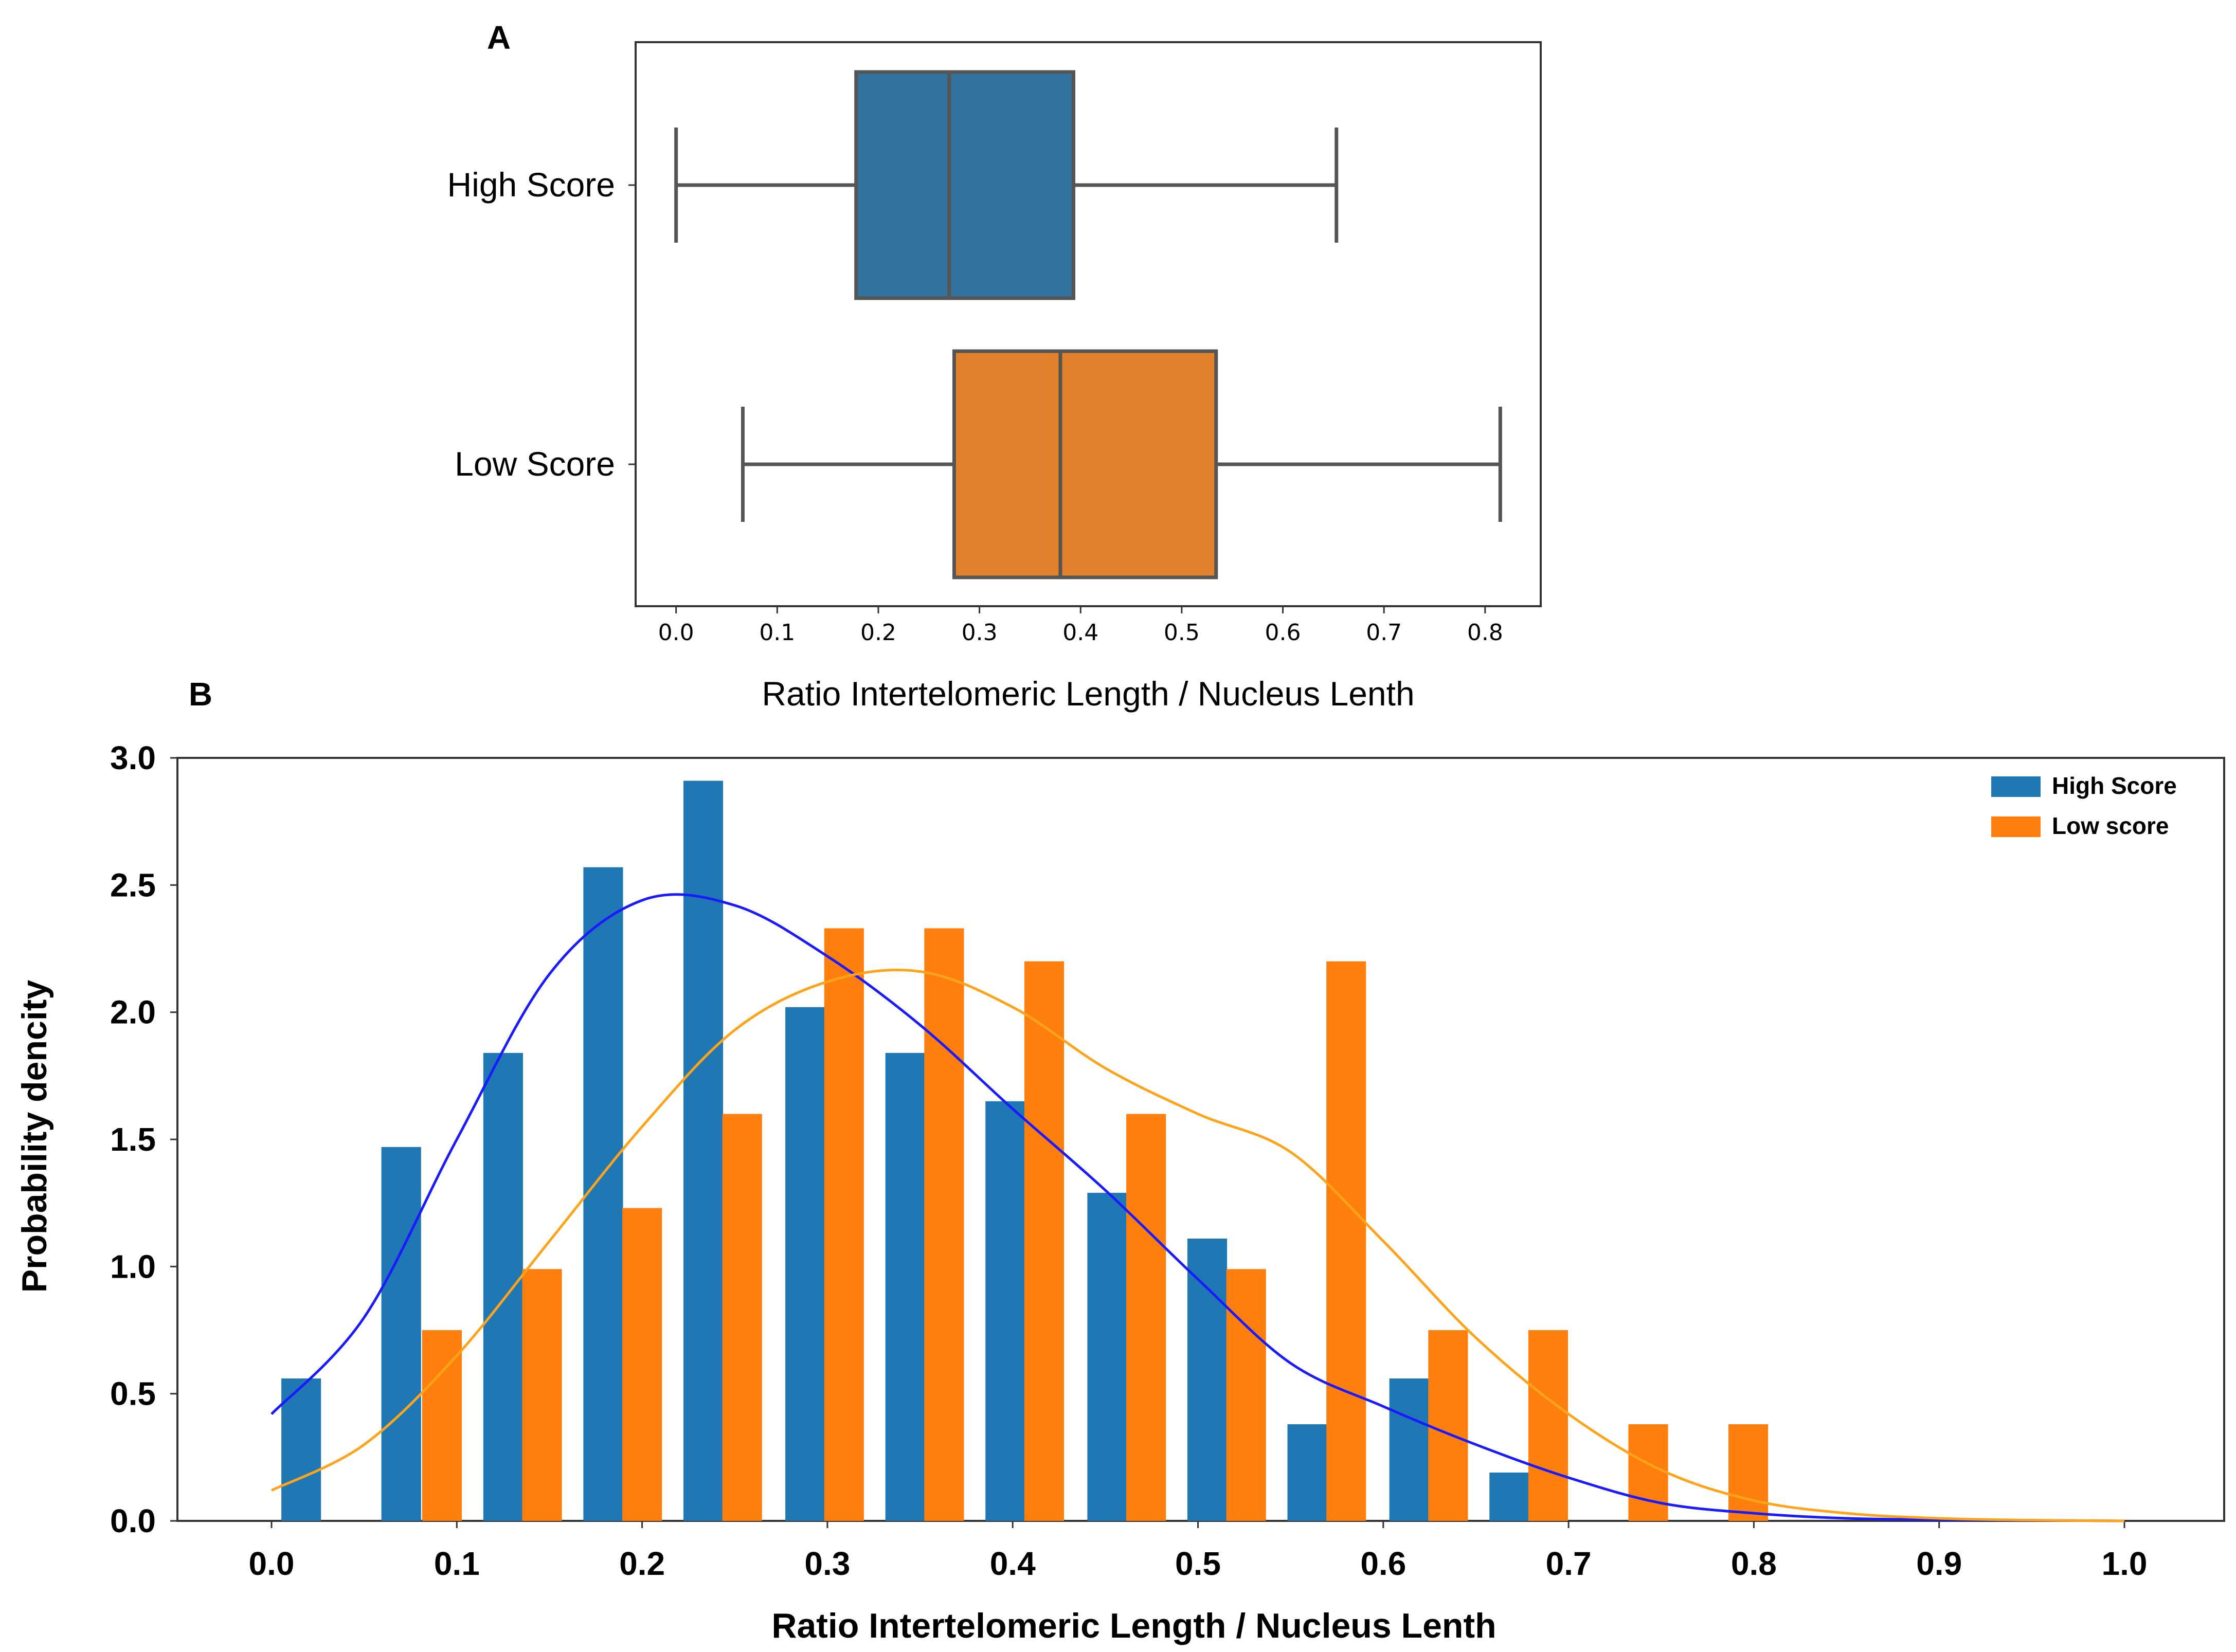 The image size is (2236, 1652). I want to click on panel-b-x-tick-label: 0.3, so click(827, 1563).